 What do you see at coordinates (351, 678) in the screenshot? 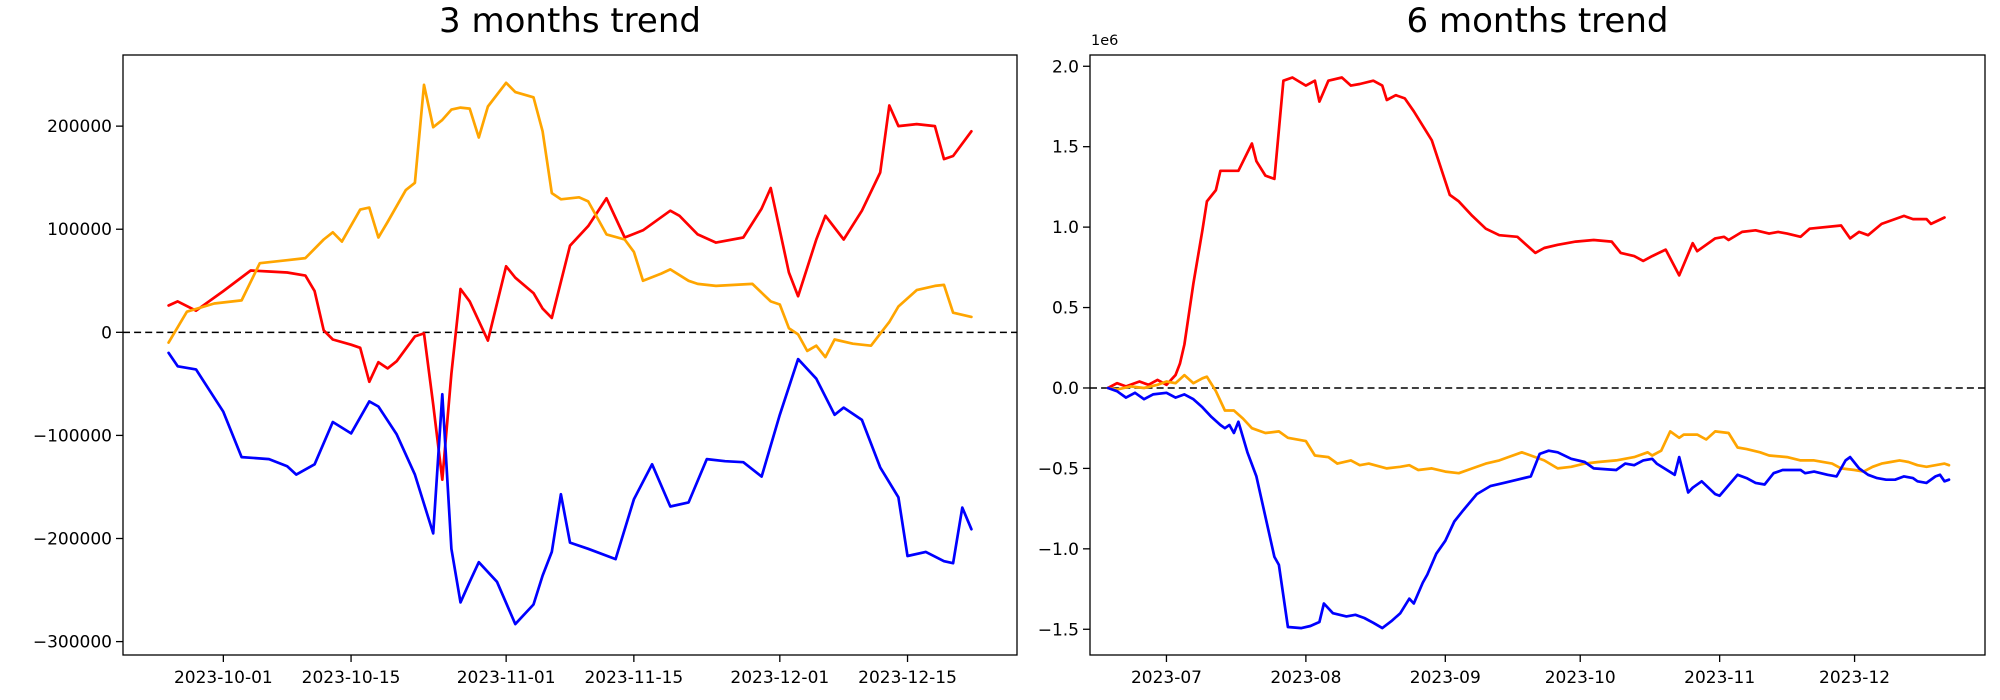
I see `trend-3m-x-tick-label: 2023-10-15` at bounding box center [351, 678].